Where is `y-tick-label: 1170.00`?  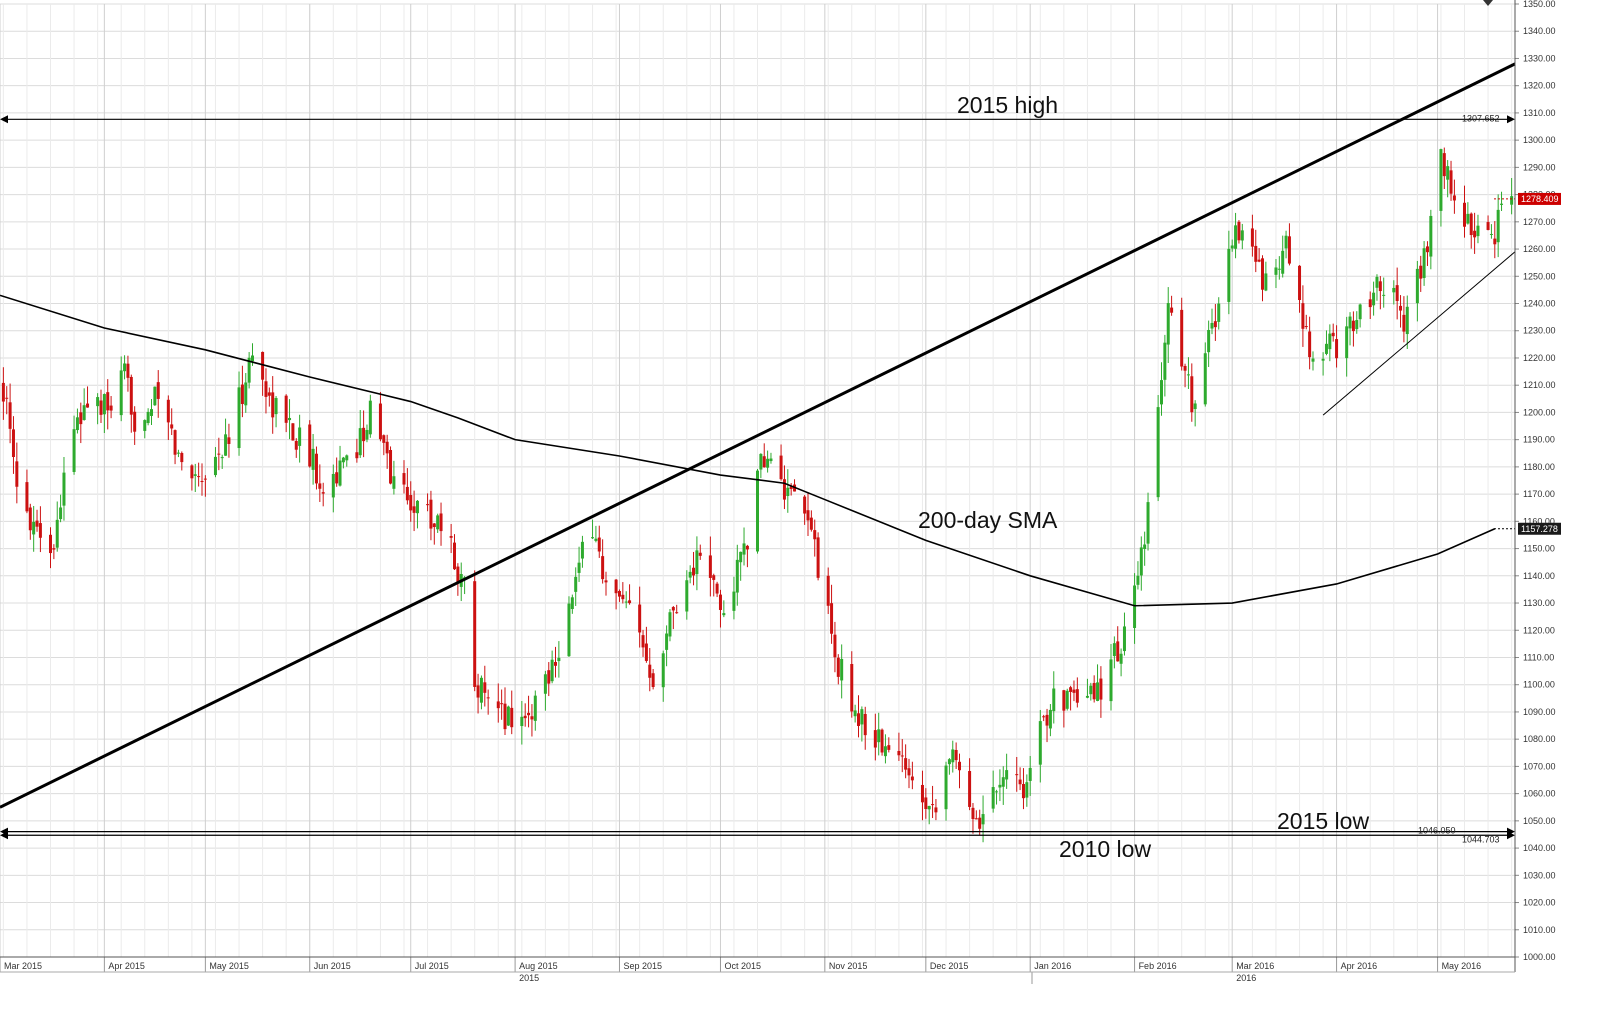 y-tick-label: 1170.00 is located at coordinates (1539, 494).